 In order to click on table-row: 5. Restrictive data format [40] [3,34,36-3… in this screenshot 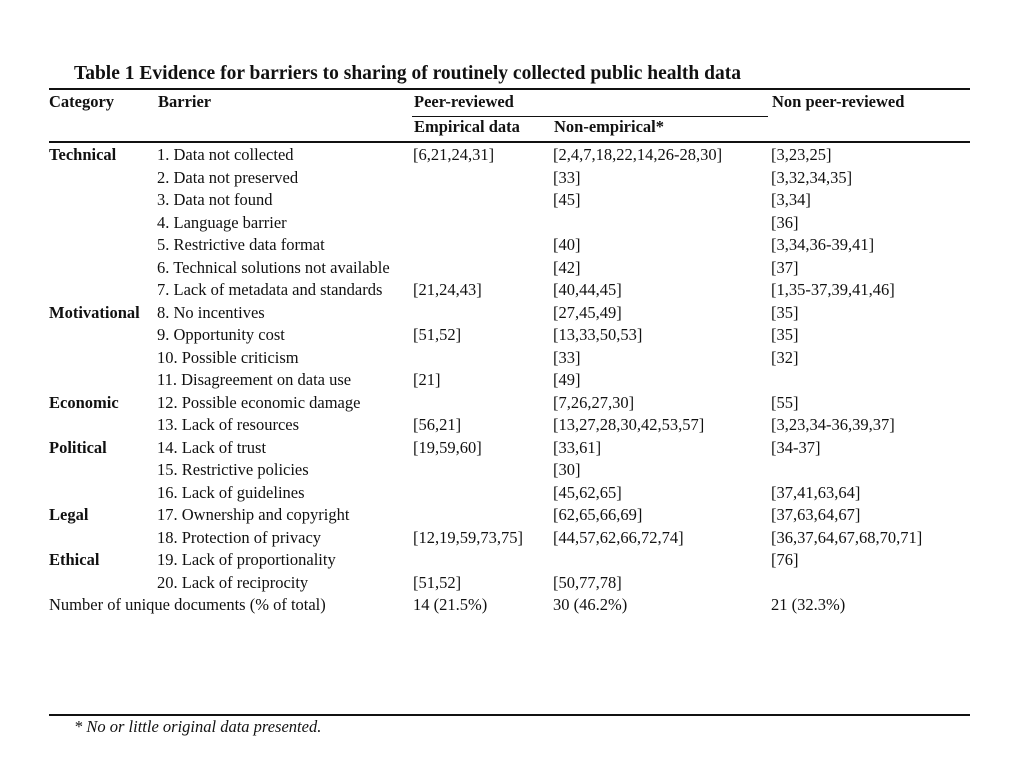, I will do `click(511, 245)`.